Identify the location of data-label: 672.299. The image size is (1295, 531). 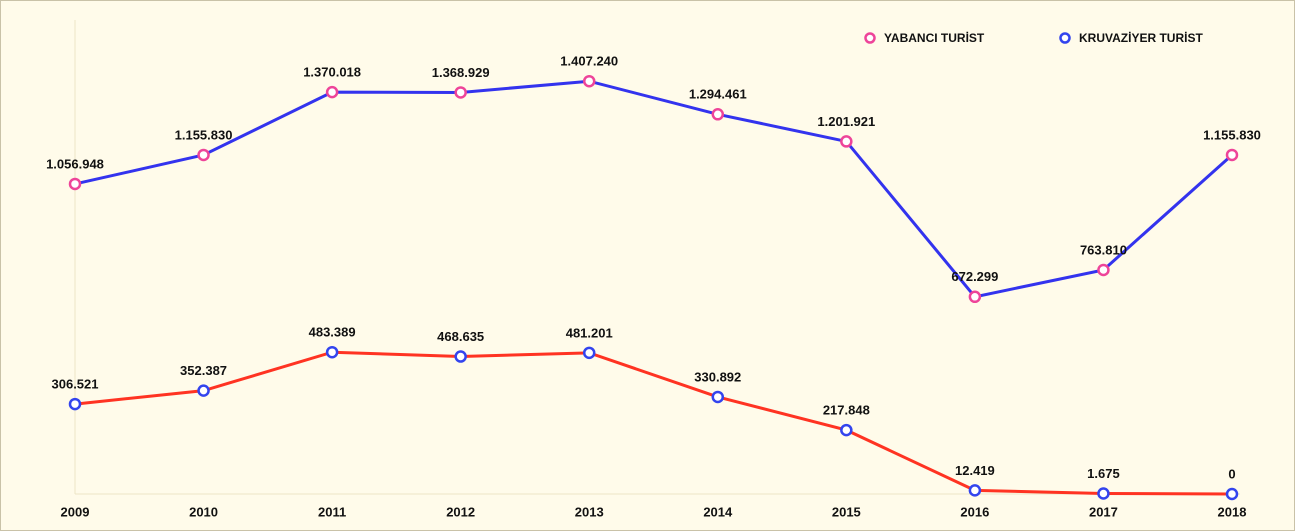
(974, 276).